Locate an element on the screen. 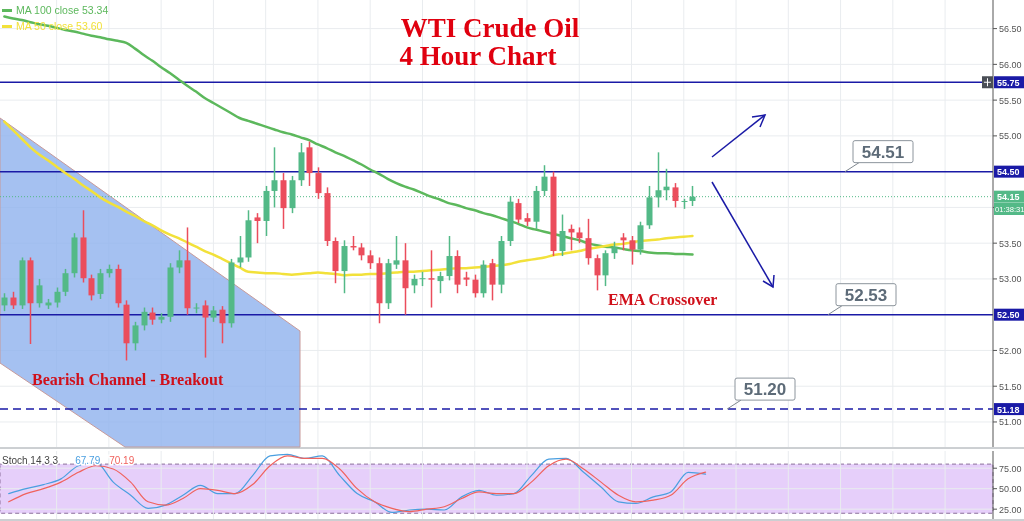  ref-line-label: 55.75 is located at coordinates (1008, 82).